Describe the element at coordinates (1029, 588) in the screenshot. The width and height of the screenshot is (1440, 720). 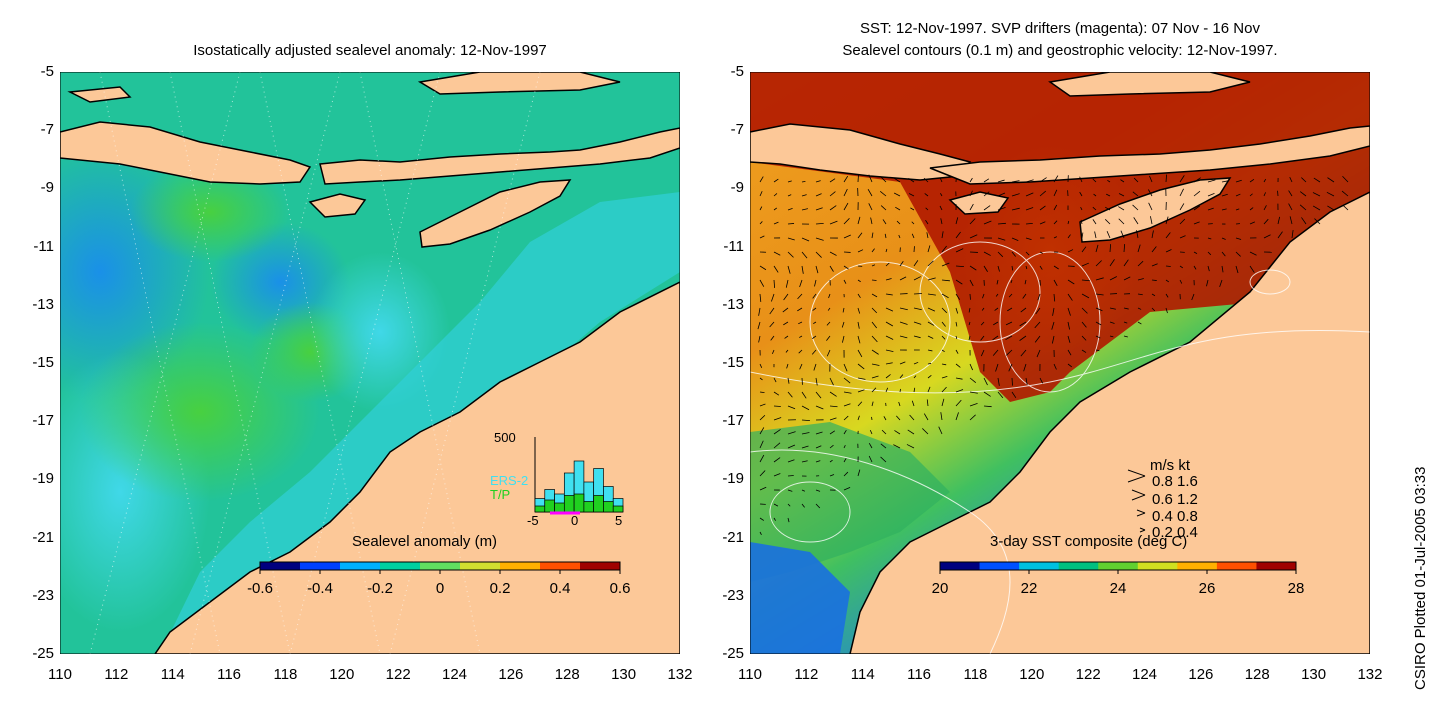
I see `right-colorbar-tick-label: 22` at that location.